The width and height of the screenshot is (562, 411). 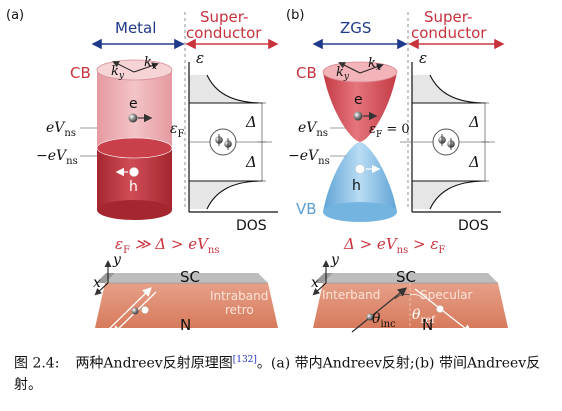 What do you see at coordinates (118, 72) in the screenshot?
I see `panel-a-ky-label: ky` at bounding box center [118, 72].